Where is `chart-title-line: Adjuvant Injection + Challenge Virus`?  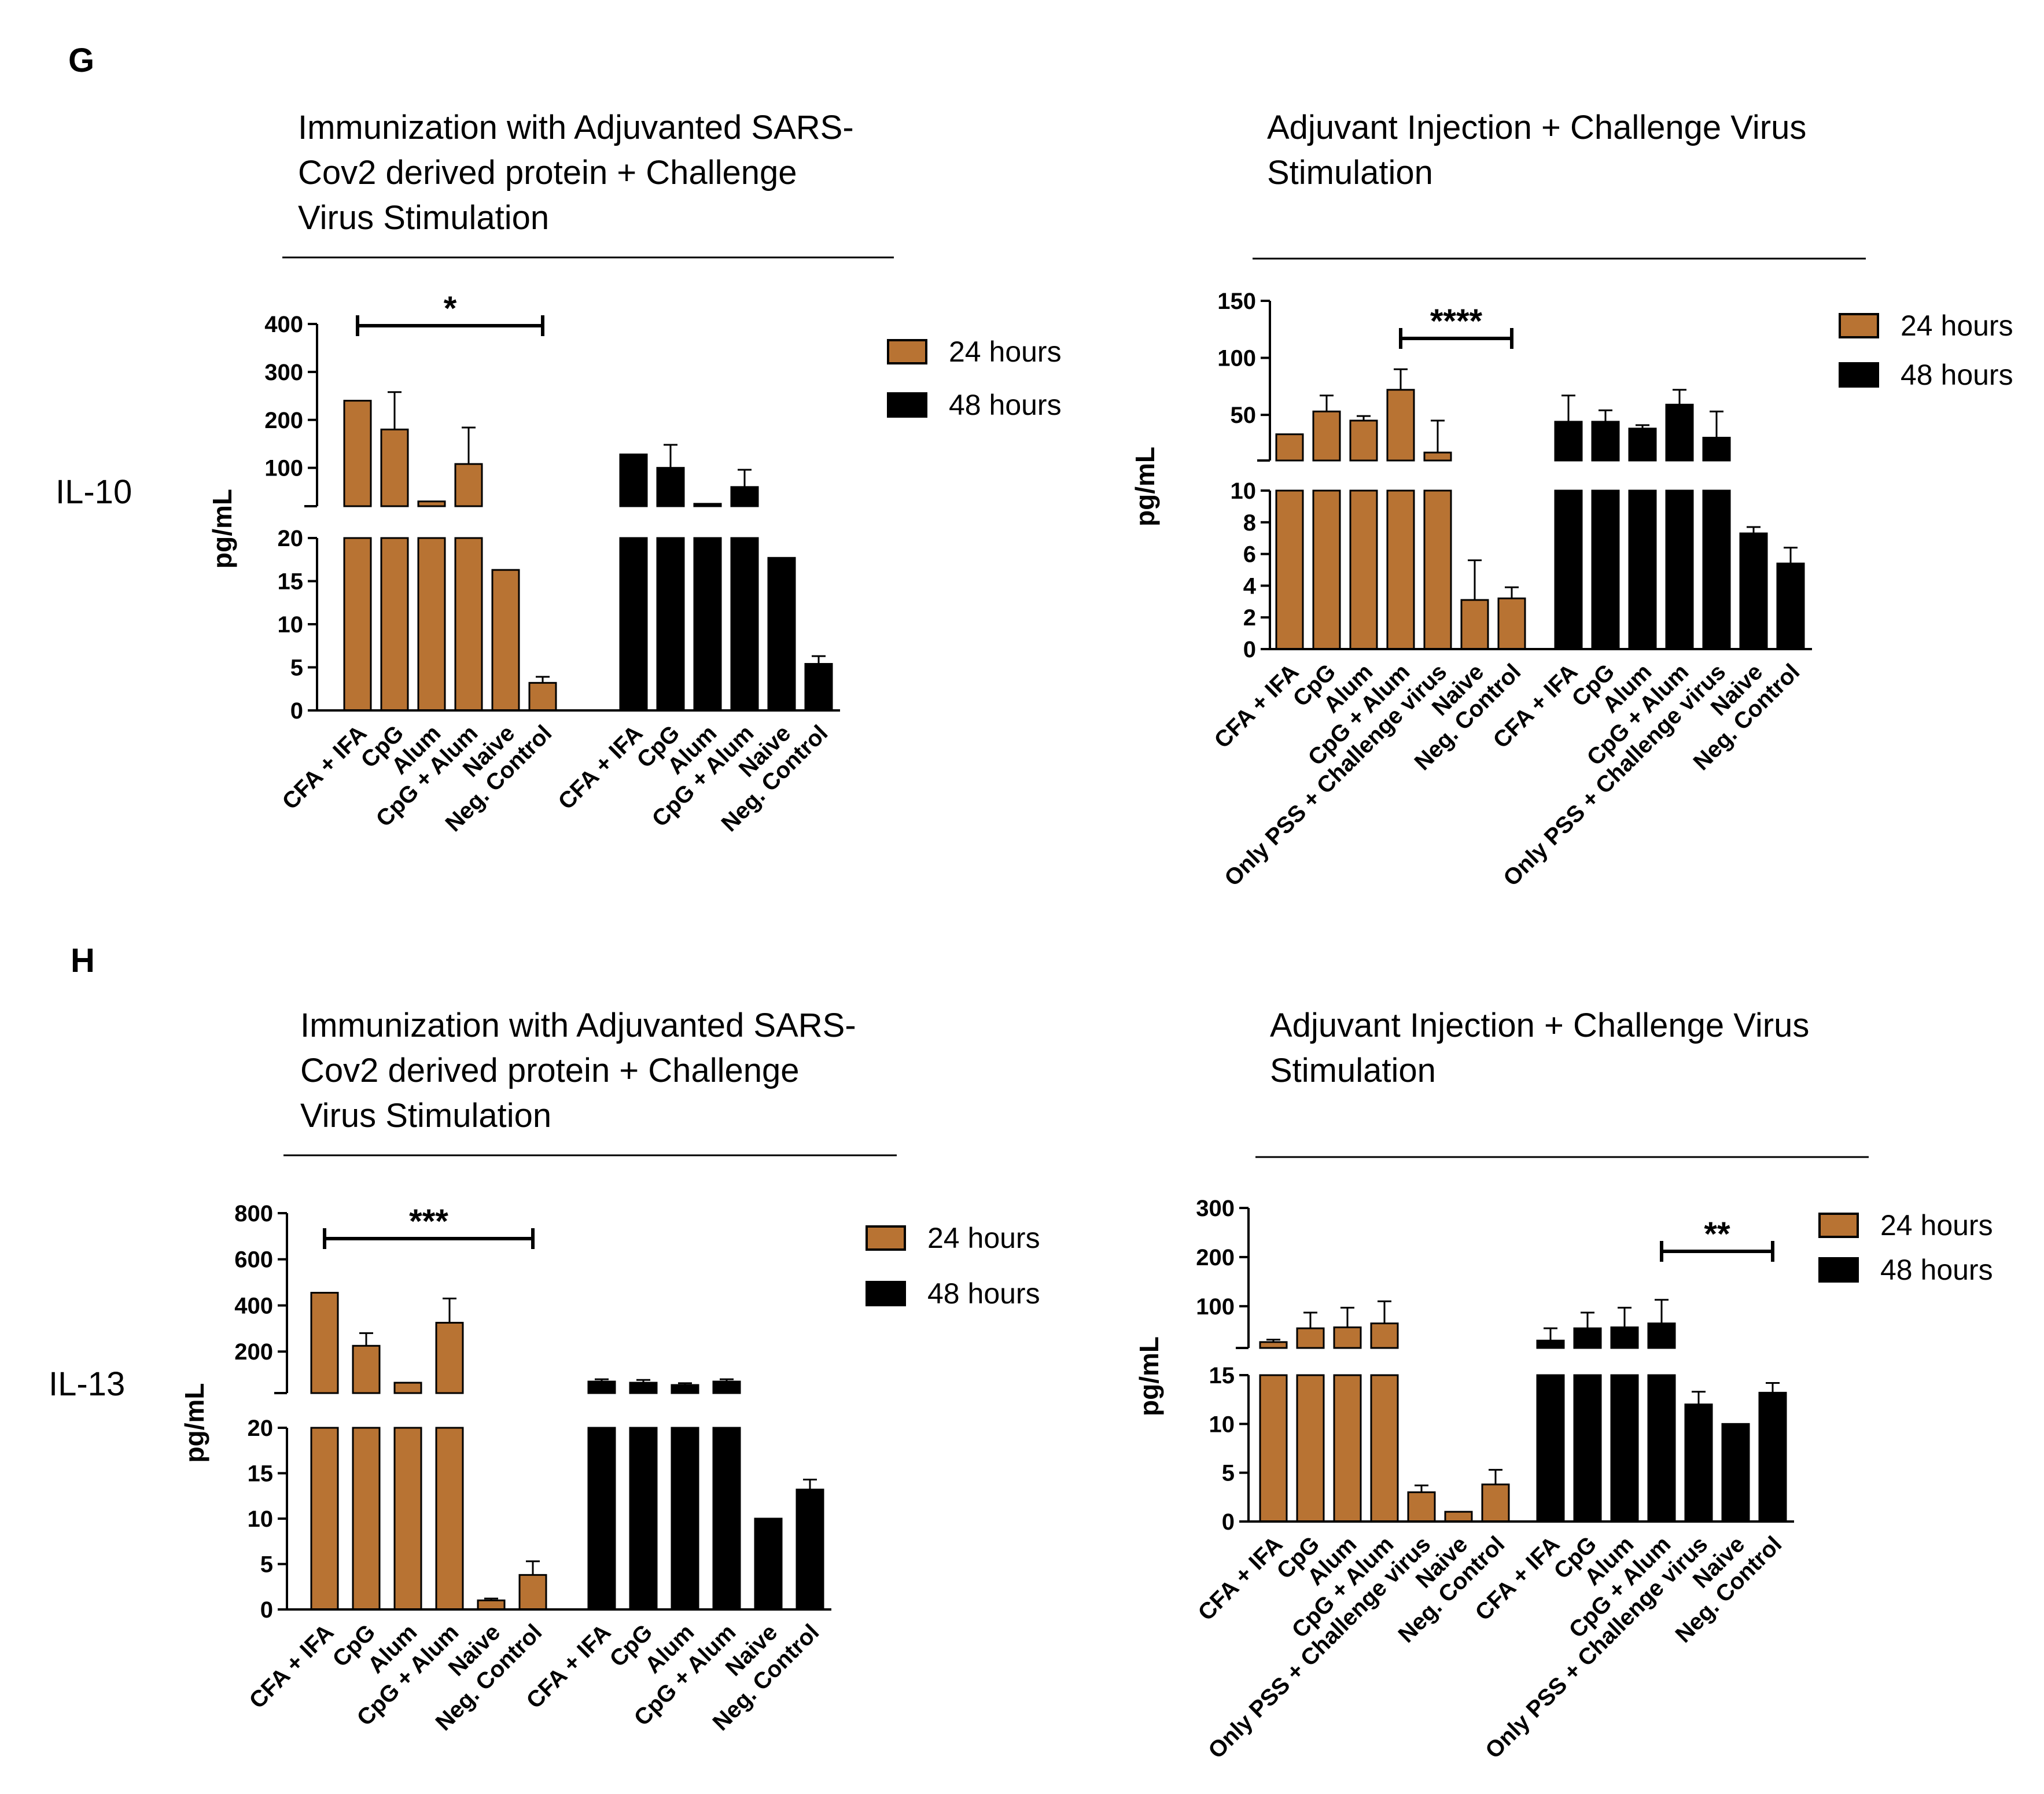 chart-title-line: Adjuvant Injection + Challenge Virus is located at coordinates (1539, 1025).